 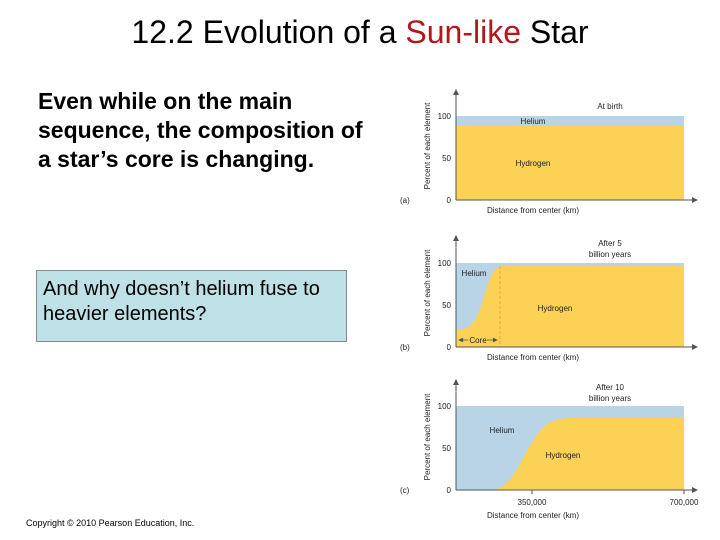 What do you see at coordinates (474, 273) in the screenshot?
I see `panel-b-helium-label: Helium` at bounding box center [474, 273].